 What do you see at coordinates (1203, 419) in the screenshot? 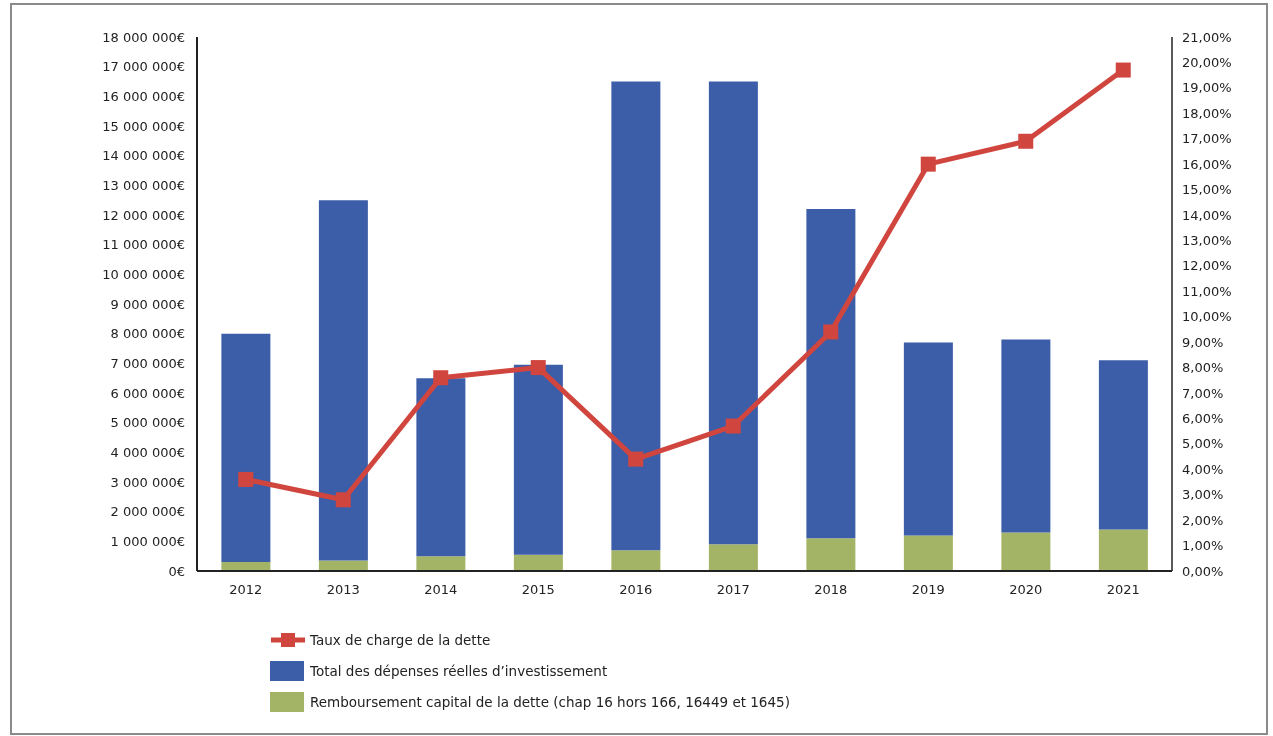
I see `y2-tick-label: 6,00%` at bounding box center [1203, 419].